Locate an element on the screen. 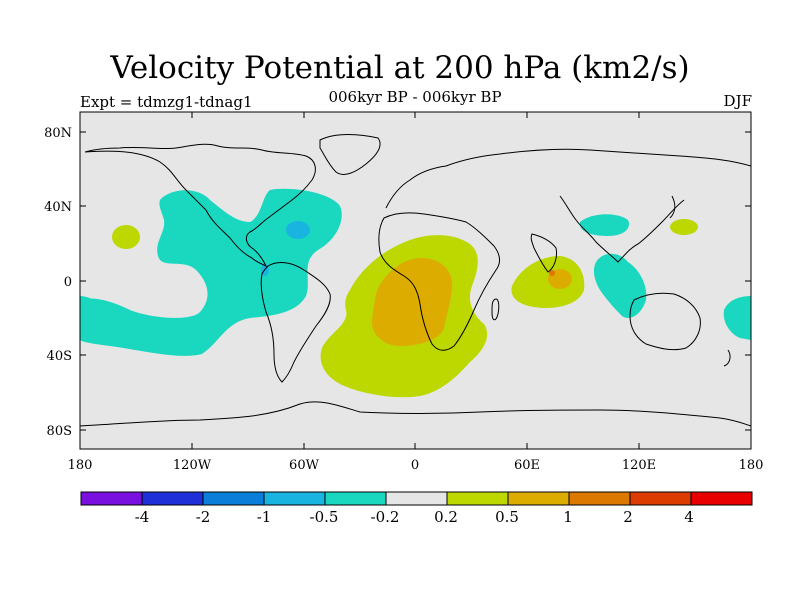  coastline-new-zealand is located at coordinates (727, 358).